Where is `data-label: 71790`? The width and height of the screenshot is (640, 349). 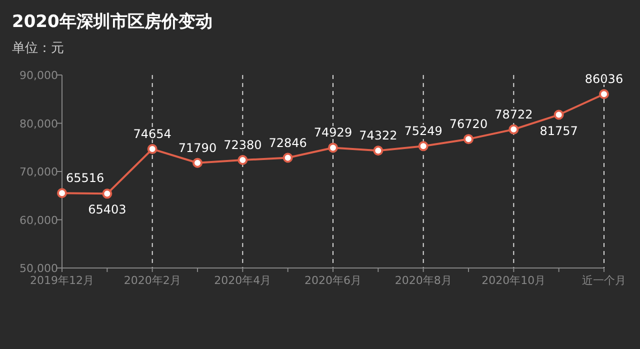 data-label: 71790 is located at coordinates (197, 147).